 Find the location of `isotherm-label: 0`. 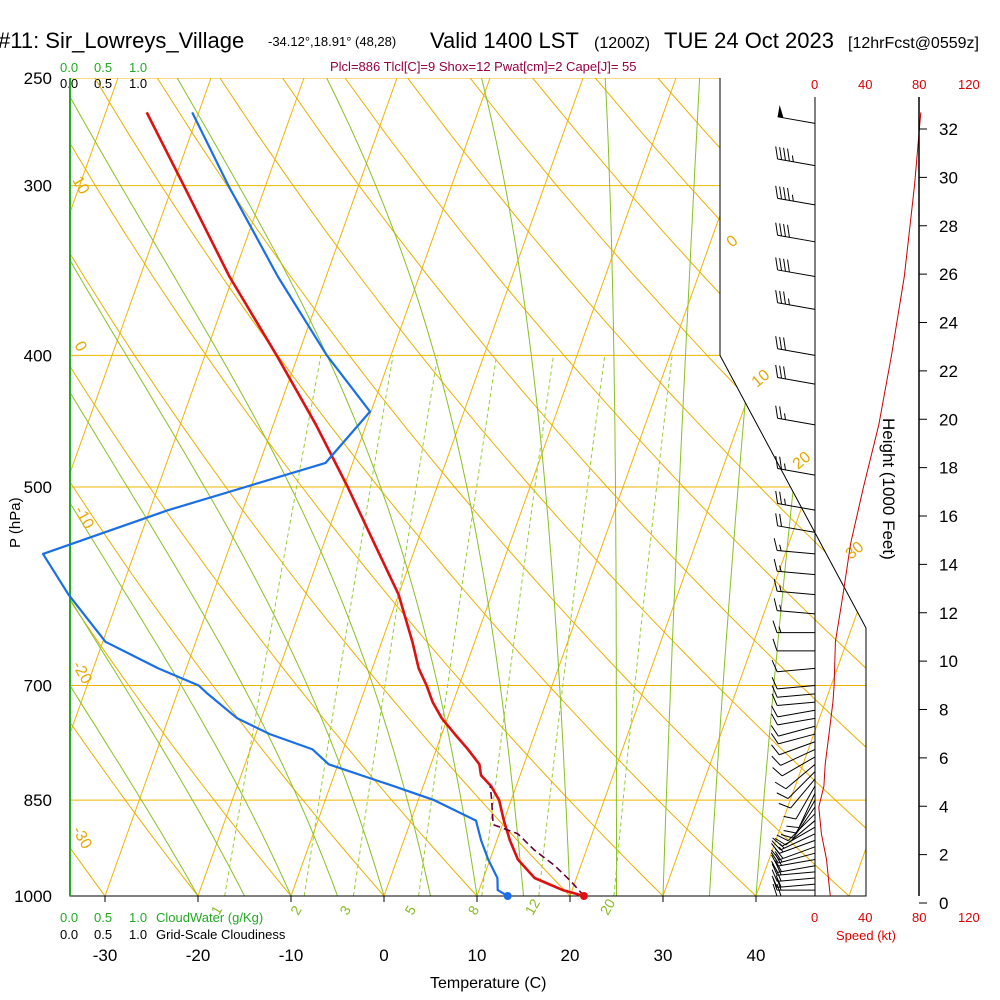

isotherm-label: 0 is located at coordinates (733, 241).